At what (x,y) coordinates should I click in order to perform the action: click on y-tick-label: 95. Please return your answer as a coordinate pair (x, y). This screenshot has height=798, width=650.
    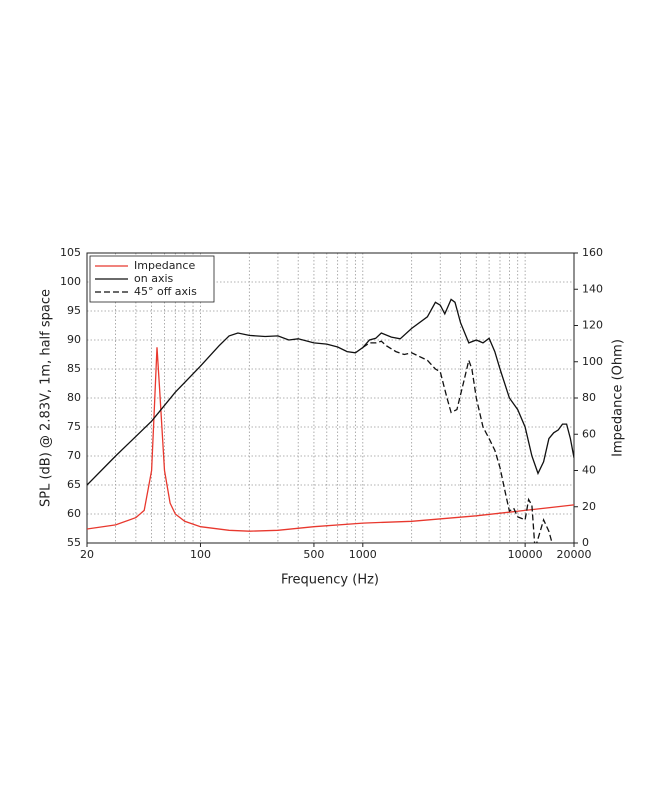
    Looking at the image, I should click on (74, 310).